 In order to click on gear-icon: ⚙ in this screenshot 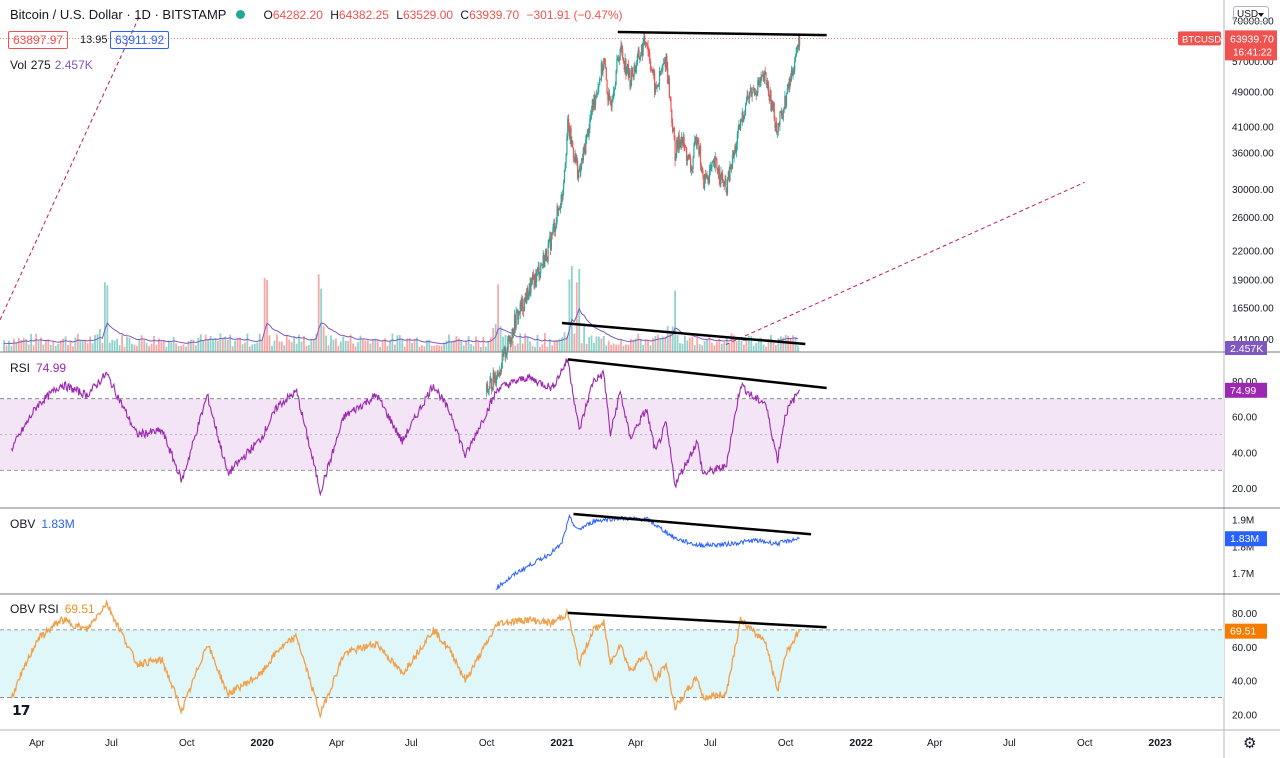, I will do `click(1250, 743)`.